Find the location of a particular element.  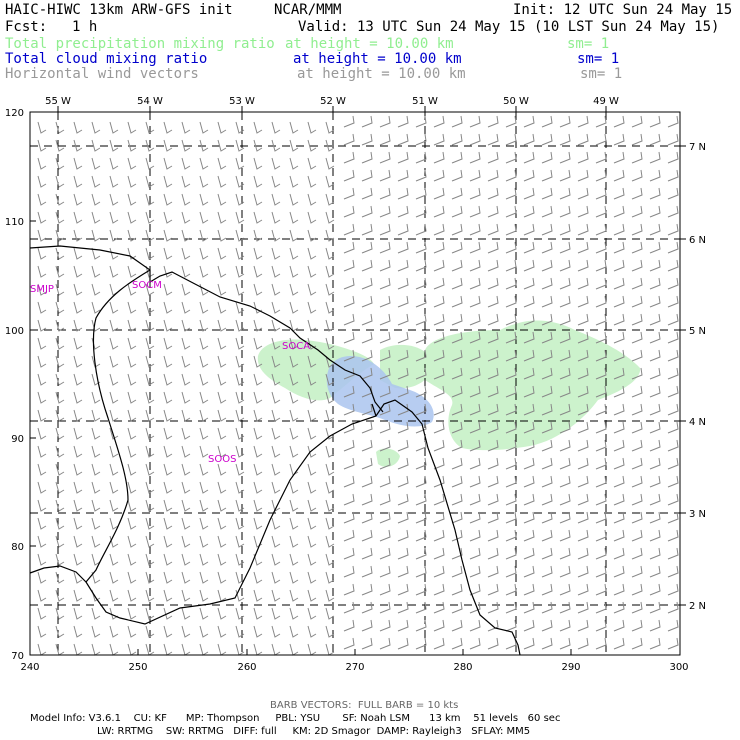

lat-label: 2 N is located at coordinates (697, 606).